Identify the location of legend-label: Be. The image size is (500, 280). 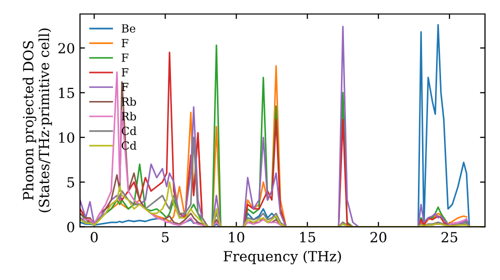
(129, 28).